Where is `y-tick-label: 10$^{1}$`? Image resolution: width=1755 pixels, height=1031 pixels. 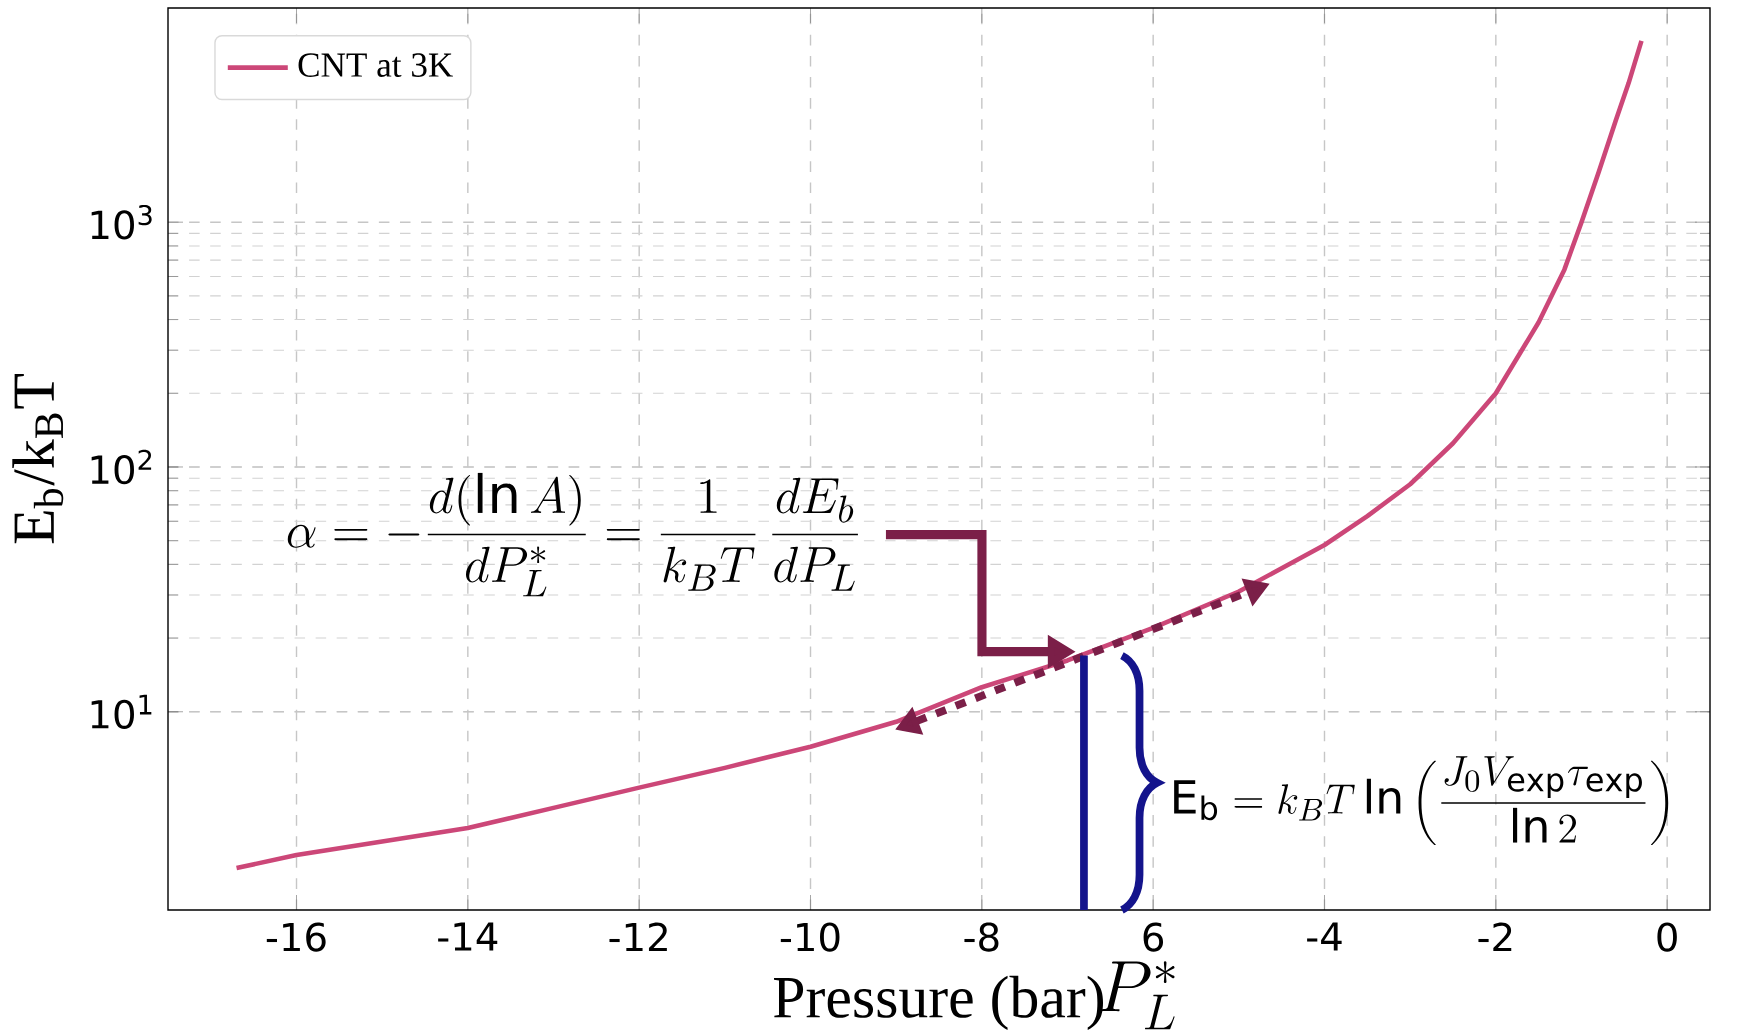
y-tick-label: 10$^{1}$ is located at coordinates (121, 711).